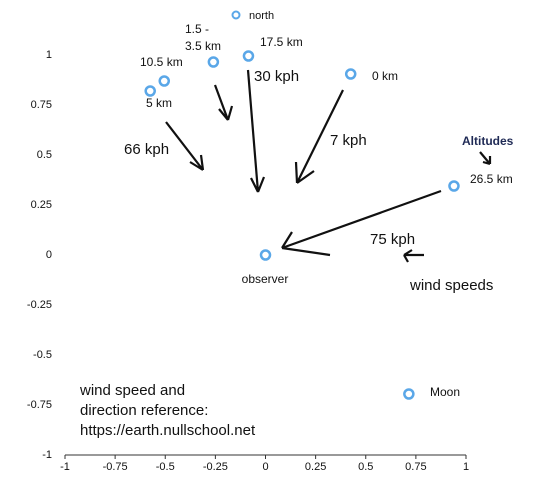  Describe the element at coordinates (203, 37) in the screenshot. I see `point-label: 1.5 -3.5 km` at that location.